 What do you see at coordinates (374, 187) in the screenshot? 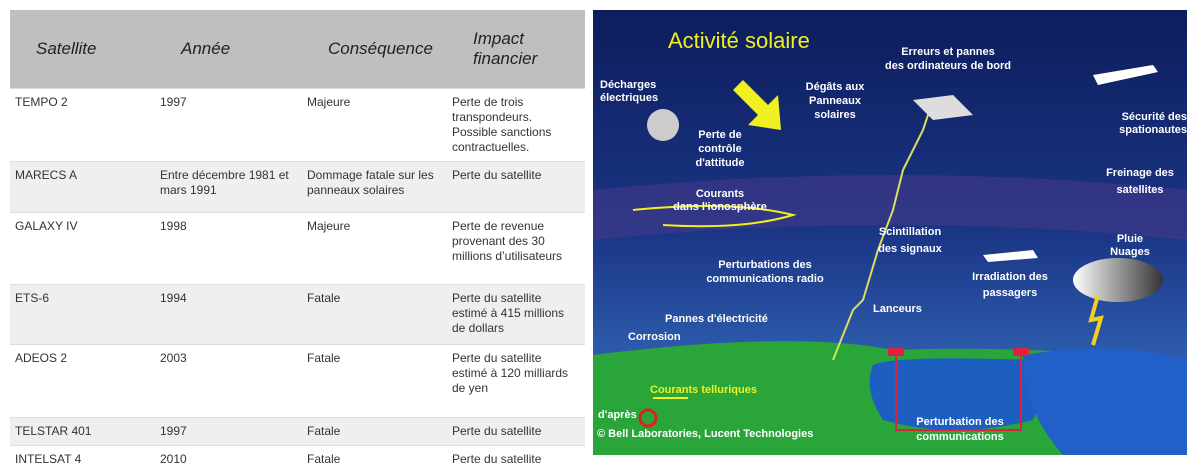
I see `table-cell: Dommage fatale sur les panneaux solaires` at bounding box center [374, 187].